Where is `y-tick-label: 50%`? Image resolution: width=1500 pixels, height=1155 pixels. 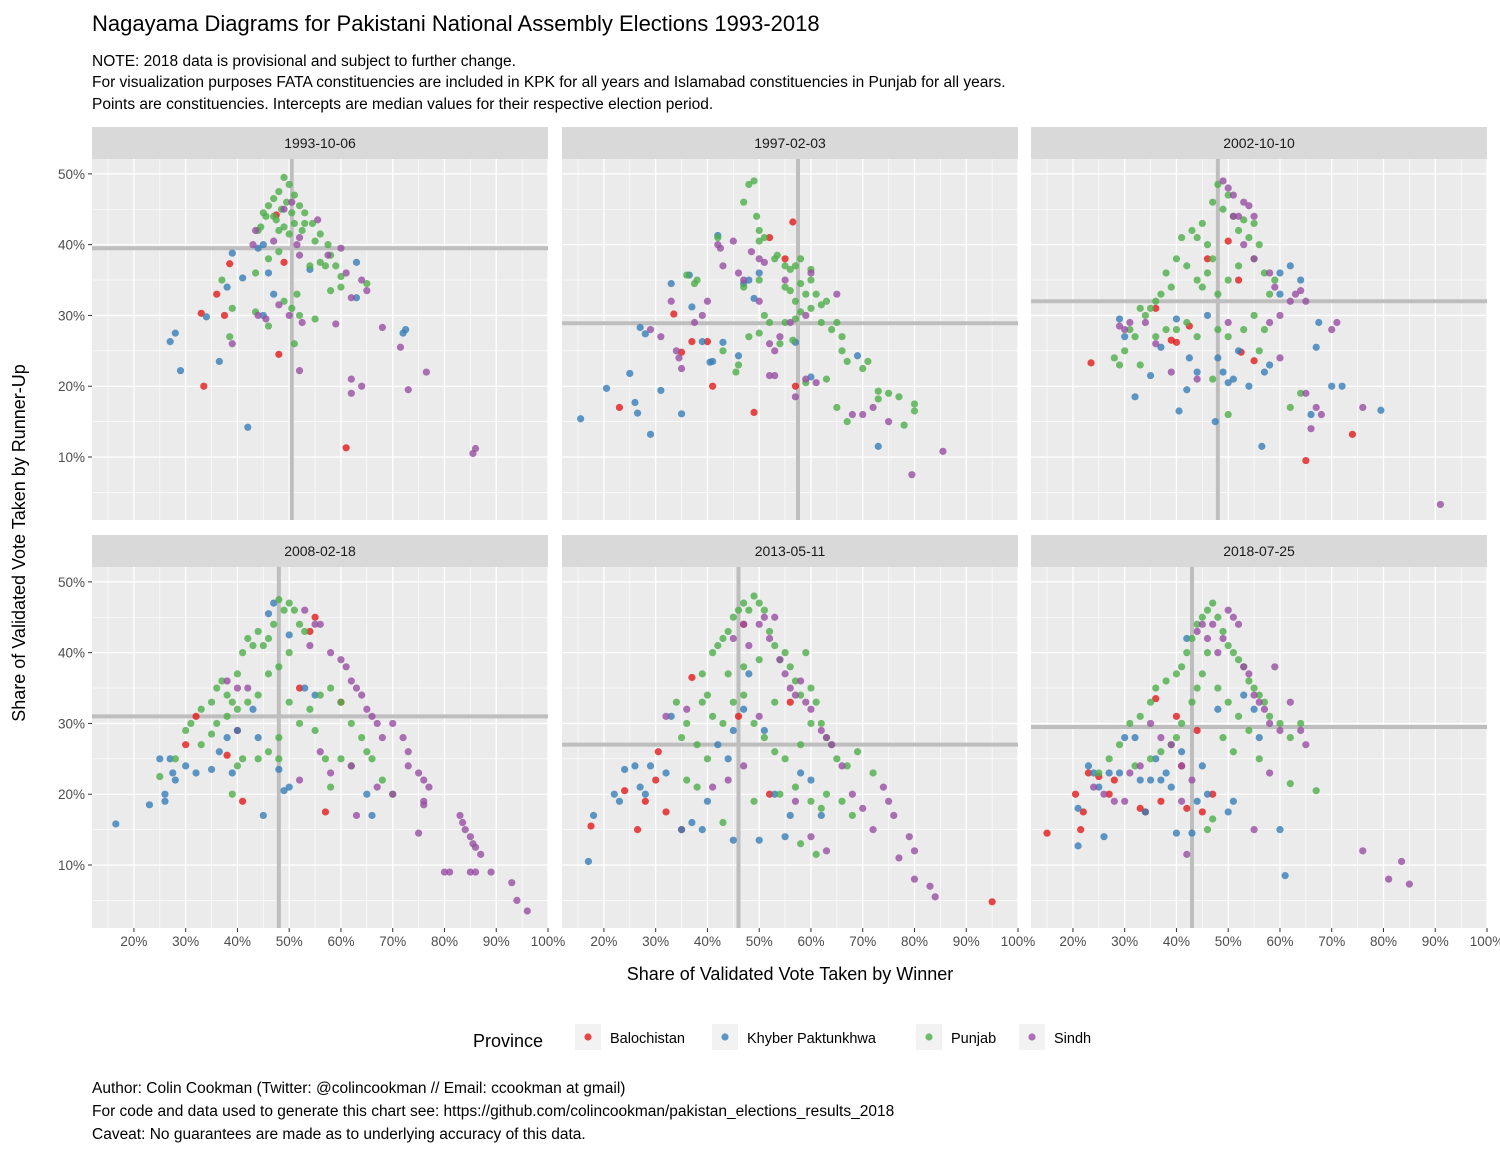
y-tick-label: 50% is located at coordinates (71, 582).